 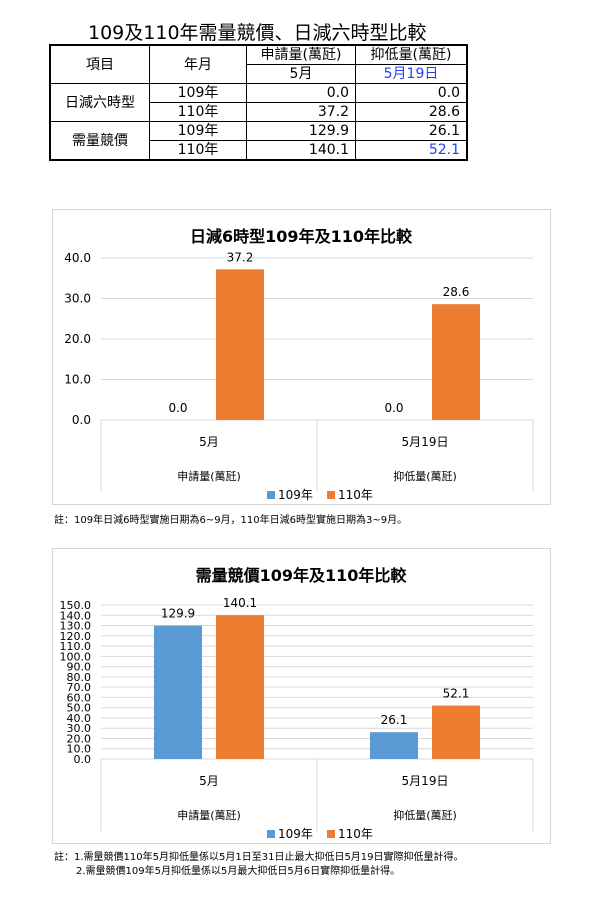 What do you see at coordinates (79, 677) in the screenshot?
I see `y-tick-label: 80.0` at bounding box center [79, 677].